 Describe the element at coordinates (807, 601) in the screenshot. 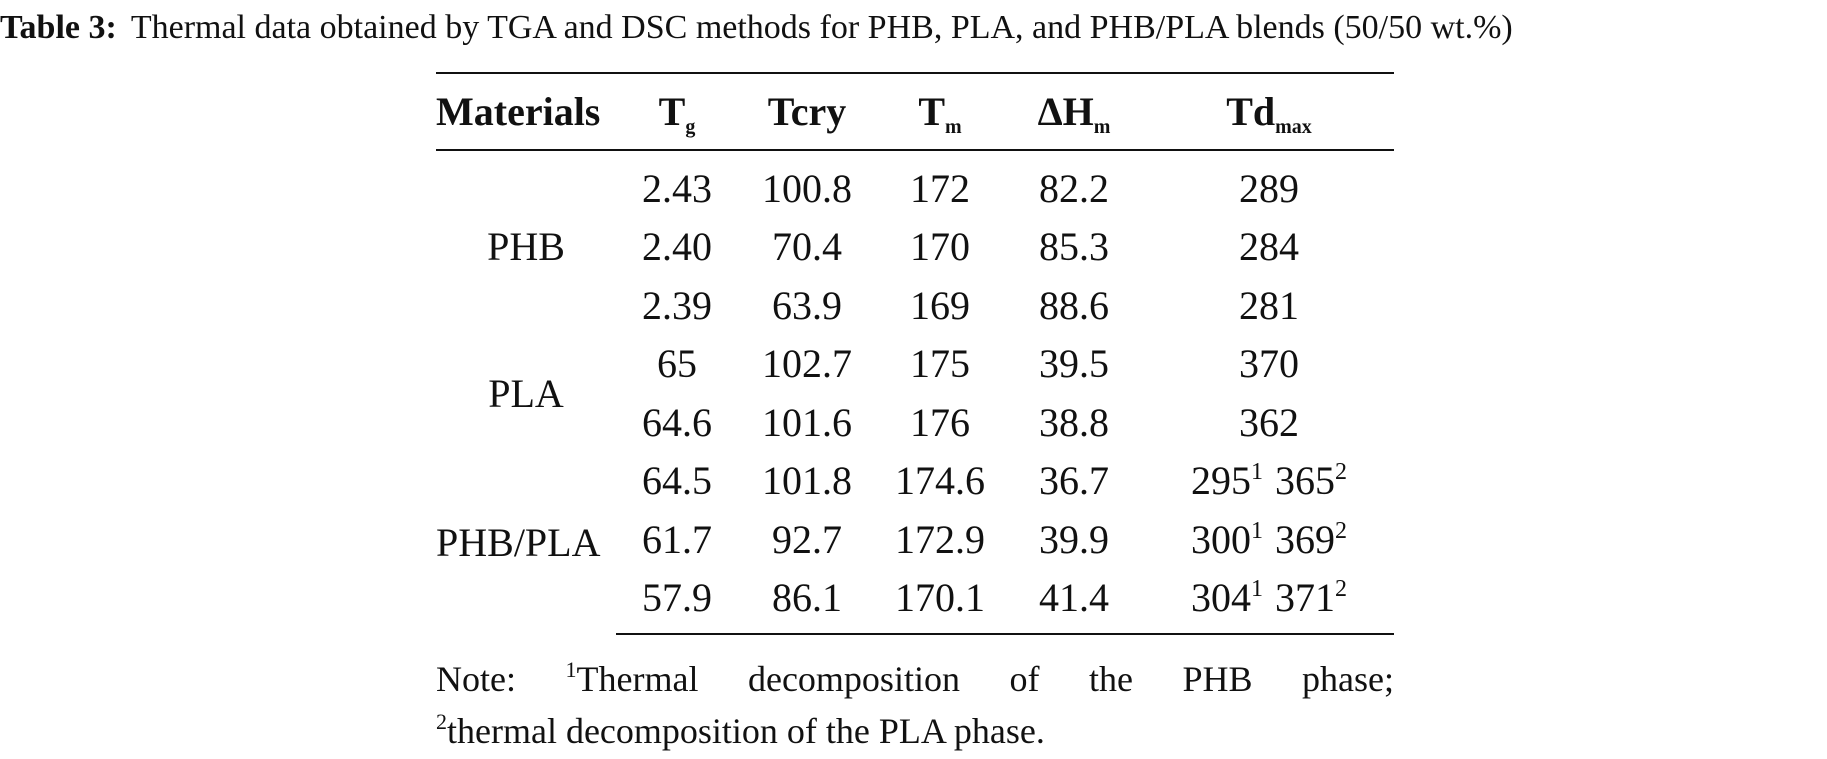

I see `cell-tcry: 86.1` at that location.